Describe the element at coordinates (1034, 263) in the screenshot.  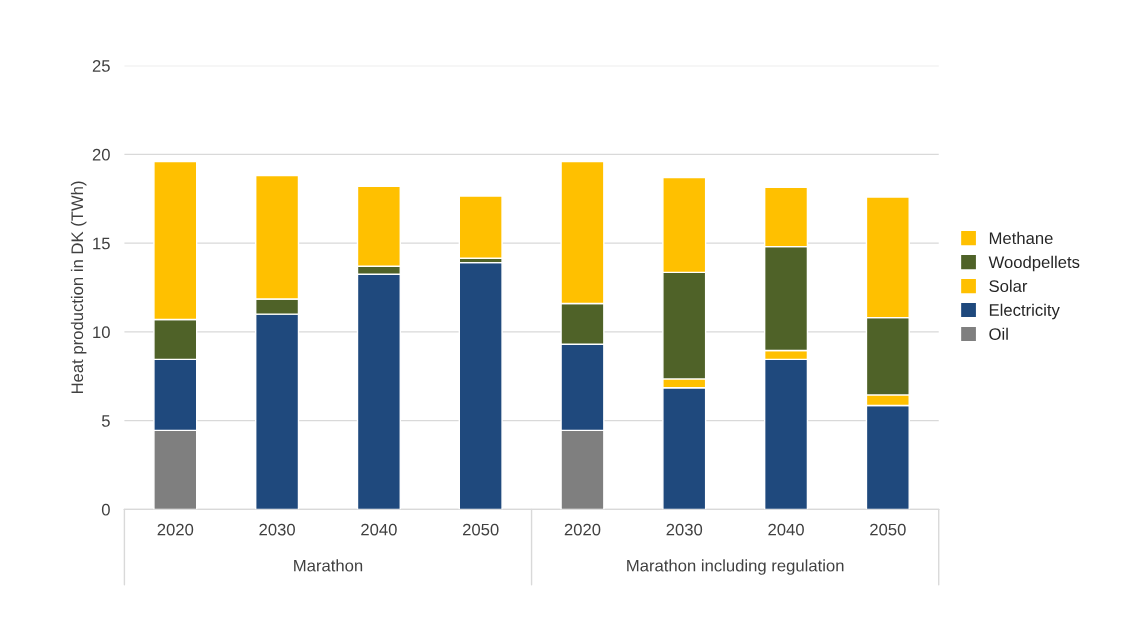
I see `legend-label: Woodpellets` at that location.